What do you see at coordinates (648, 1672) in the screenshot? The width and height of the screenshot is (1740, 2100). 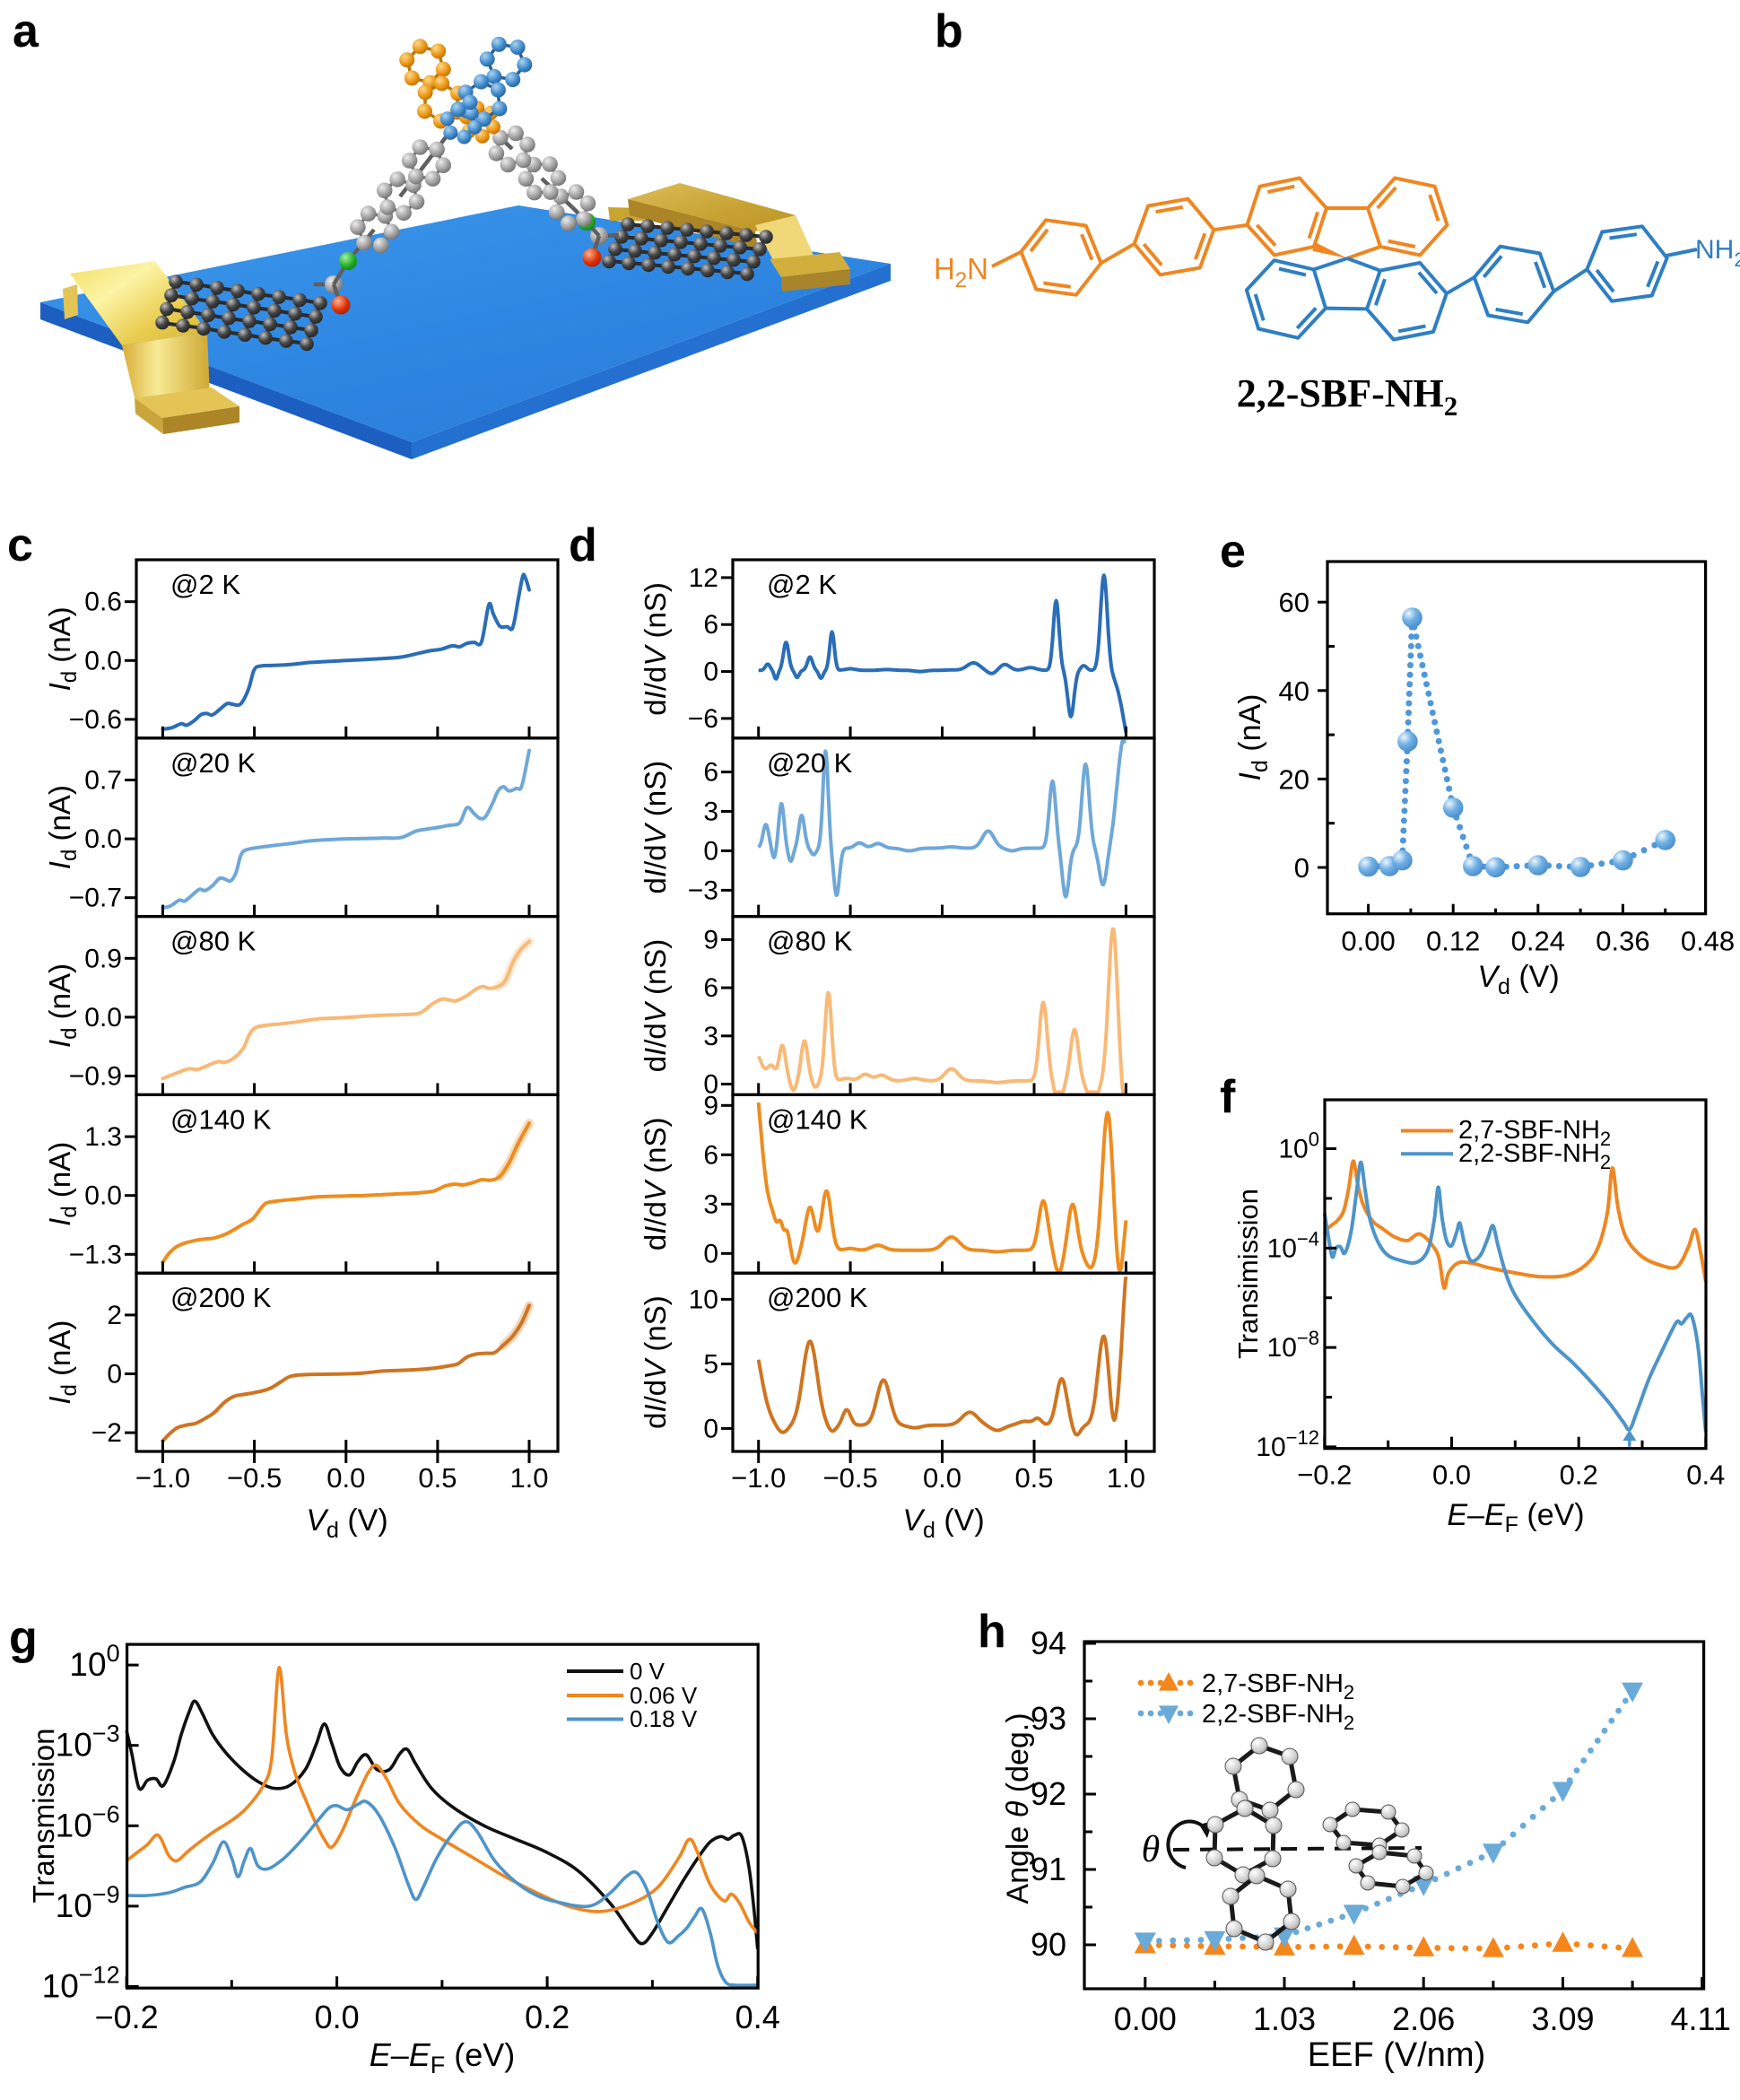 I see `svg-text: 0 V` at bounding box center [648, 1672].